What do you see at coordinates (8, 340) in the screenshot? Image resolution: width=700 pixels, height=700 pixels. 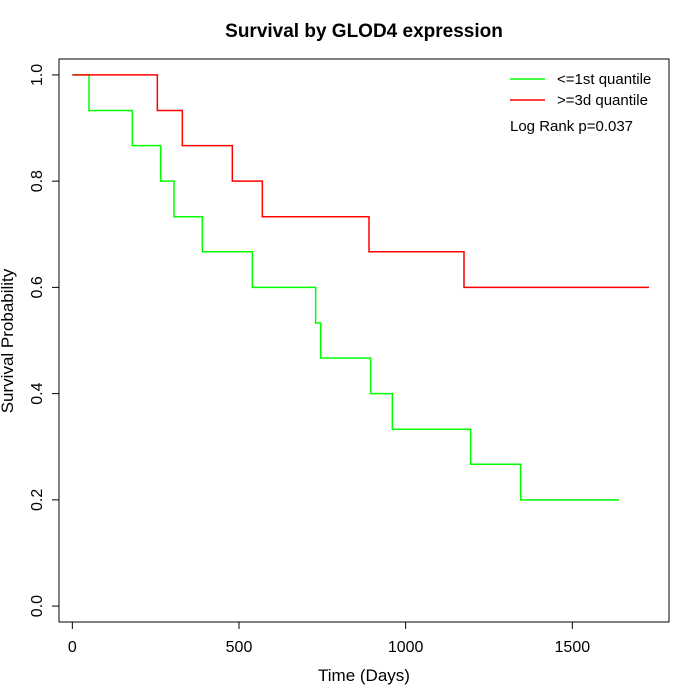 I see `y-axis-label: Survival Probability` at bounding box center [8, 340].